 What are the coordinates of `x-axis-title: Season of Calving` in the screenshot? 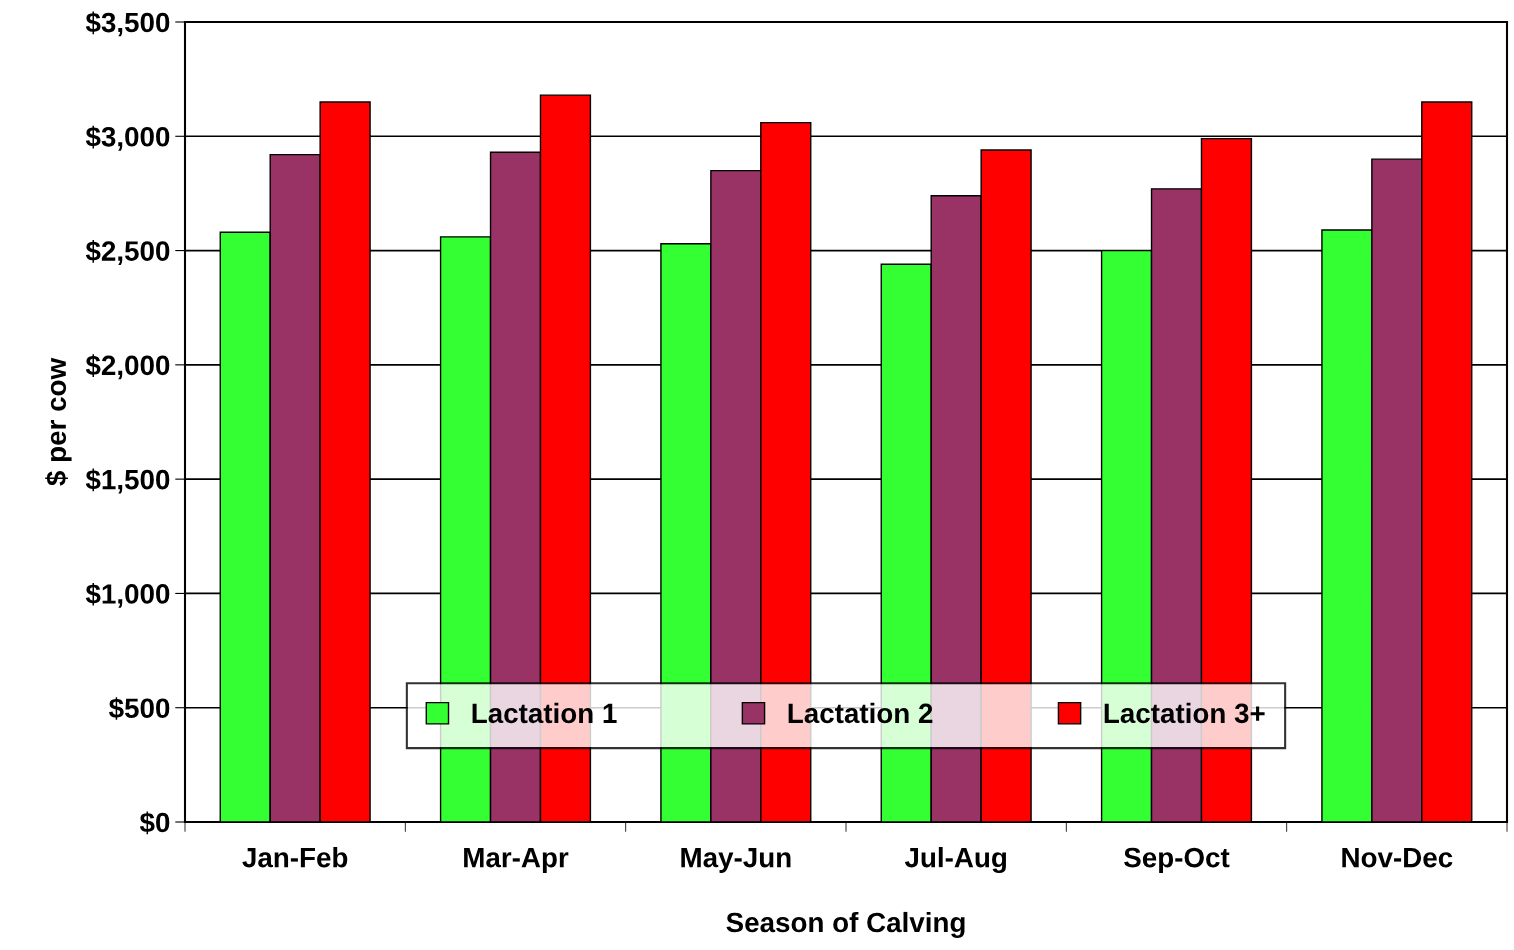 It's located at (845, 924).